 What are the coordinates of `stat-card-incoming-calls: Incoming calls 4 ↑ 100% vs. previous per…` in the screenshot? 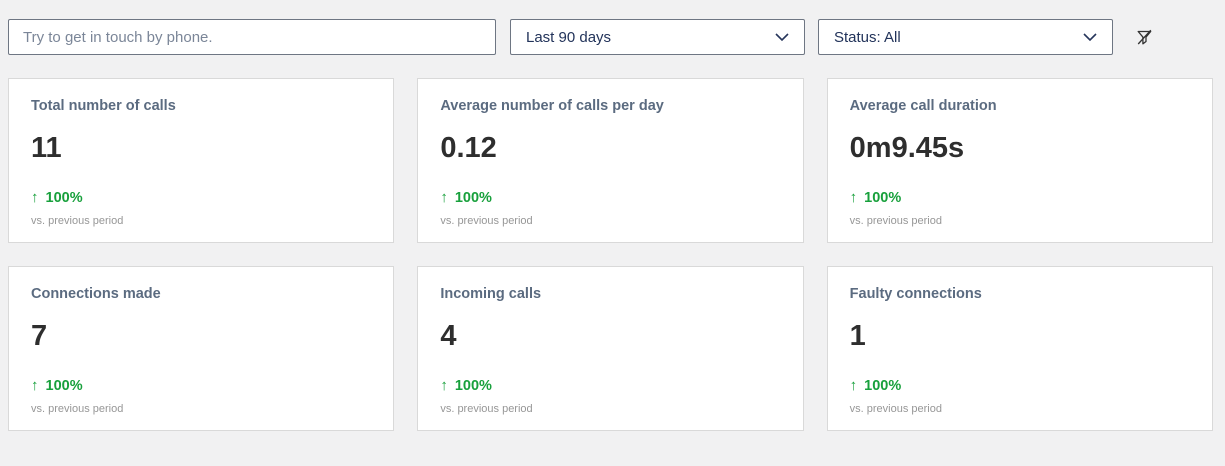 It's located at (610, 348).